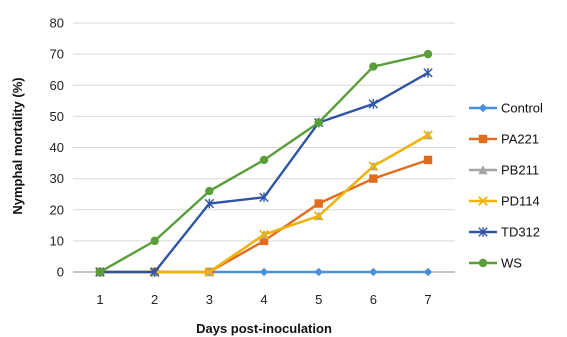 This screenshot has width=567, height=337. Describe the element at coordinates (57, 54) in the screenshot. I see `y-tick-label: 70` at that location.